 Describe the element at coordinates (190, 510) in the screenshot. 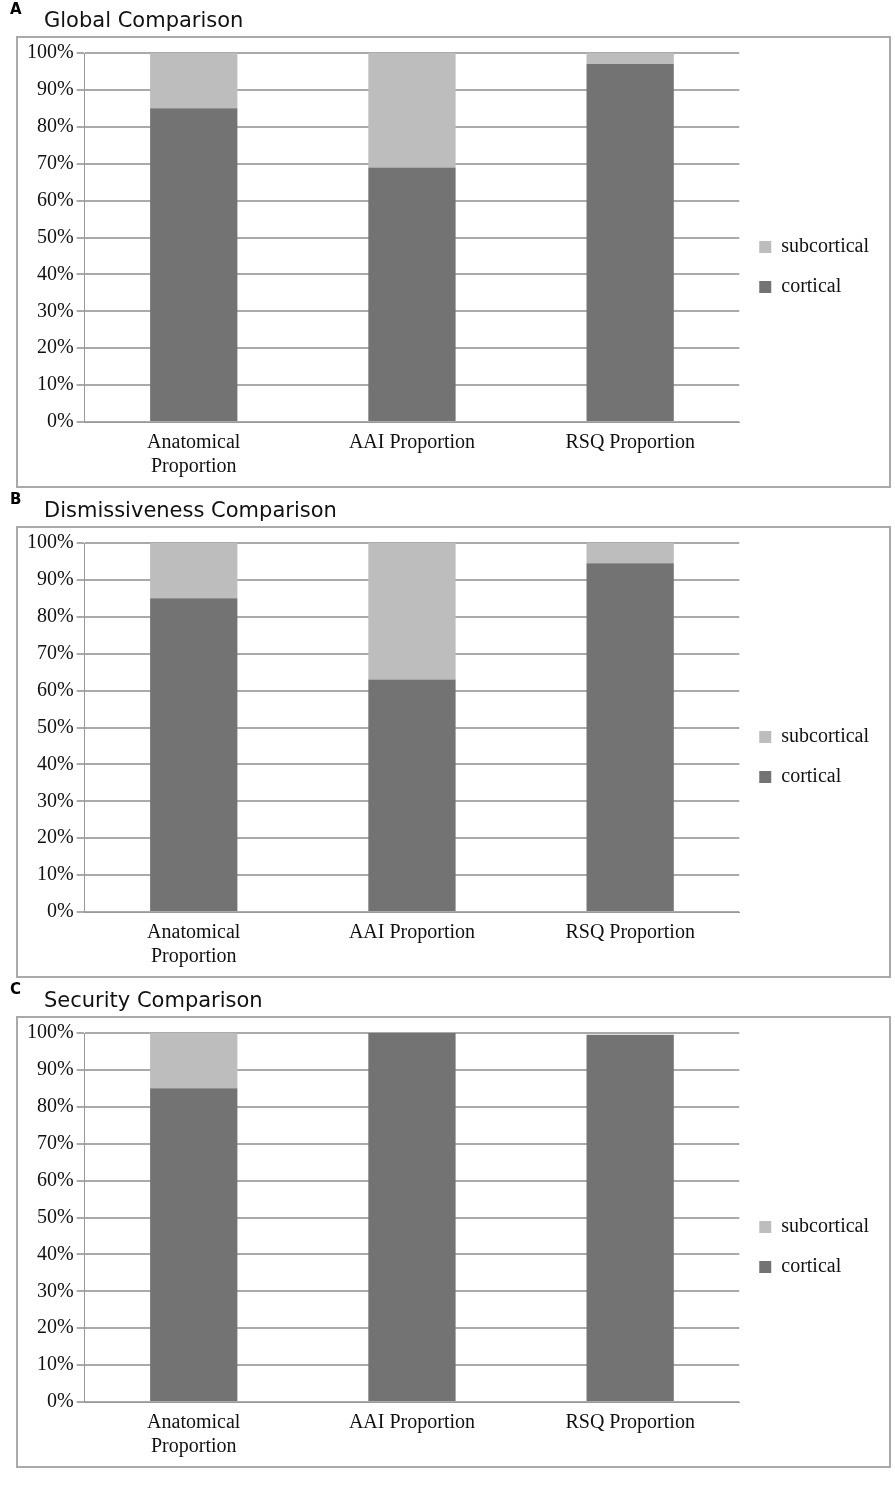

I see `chart-title: Dismissiveness Comparison` at that location.